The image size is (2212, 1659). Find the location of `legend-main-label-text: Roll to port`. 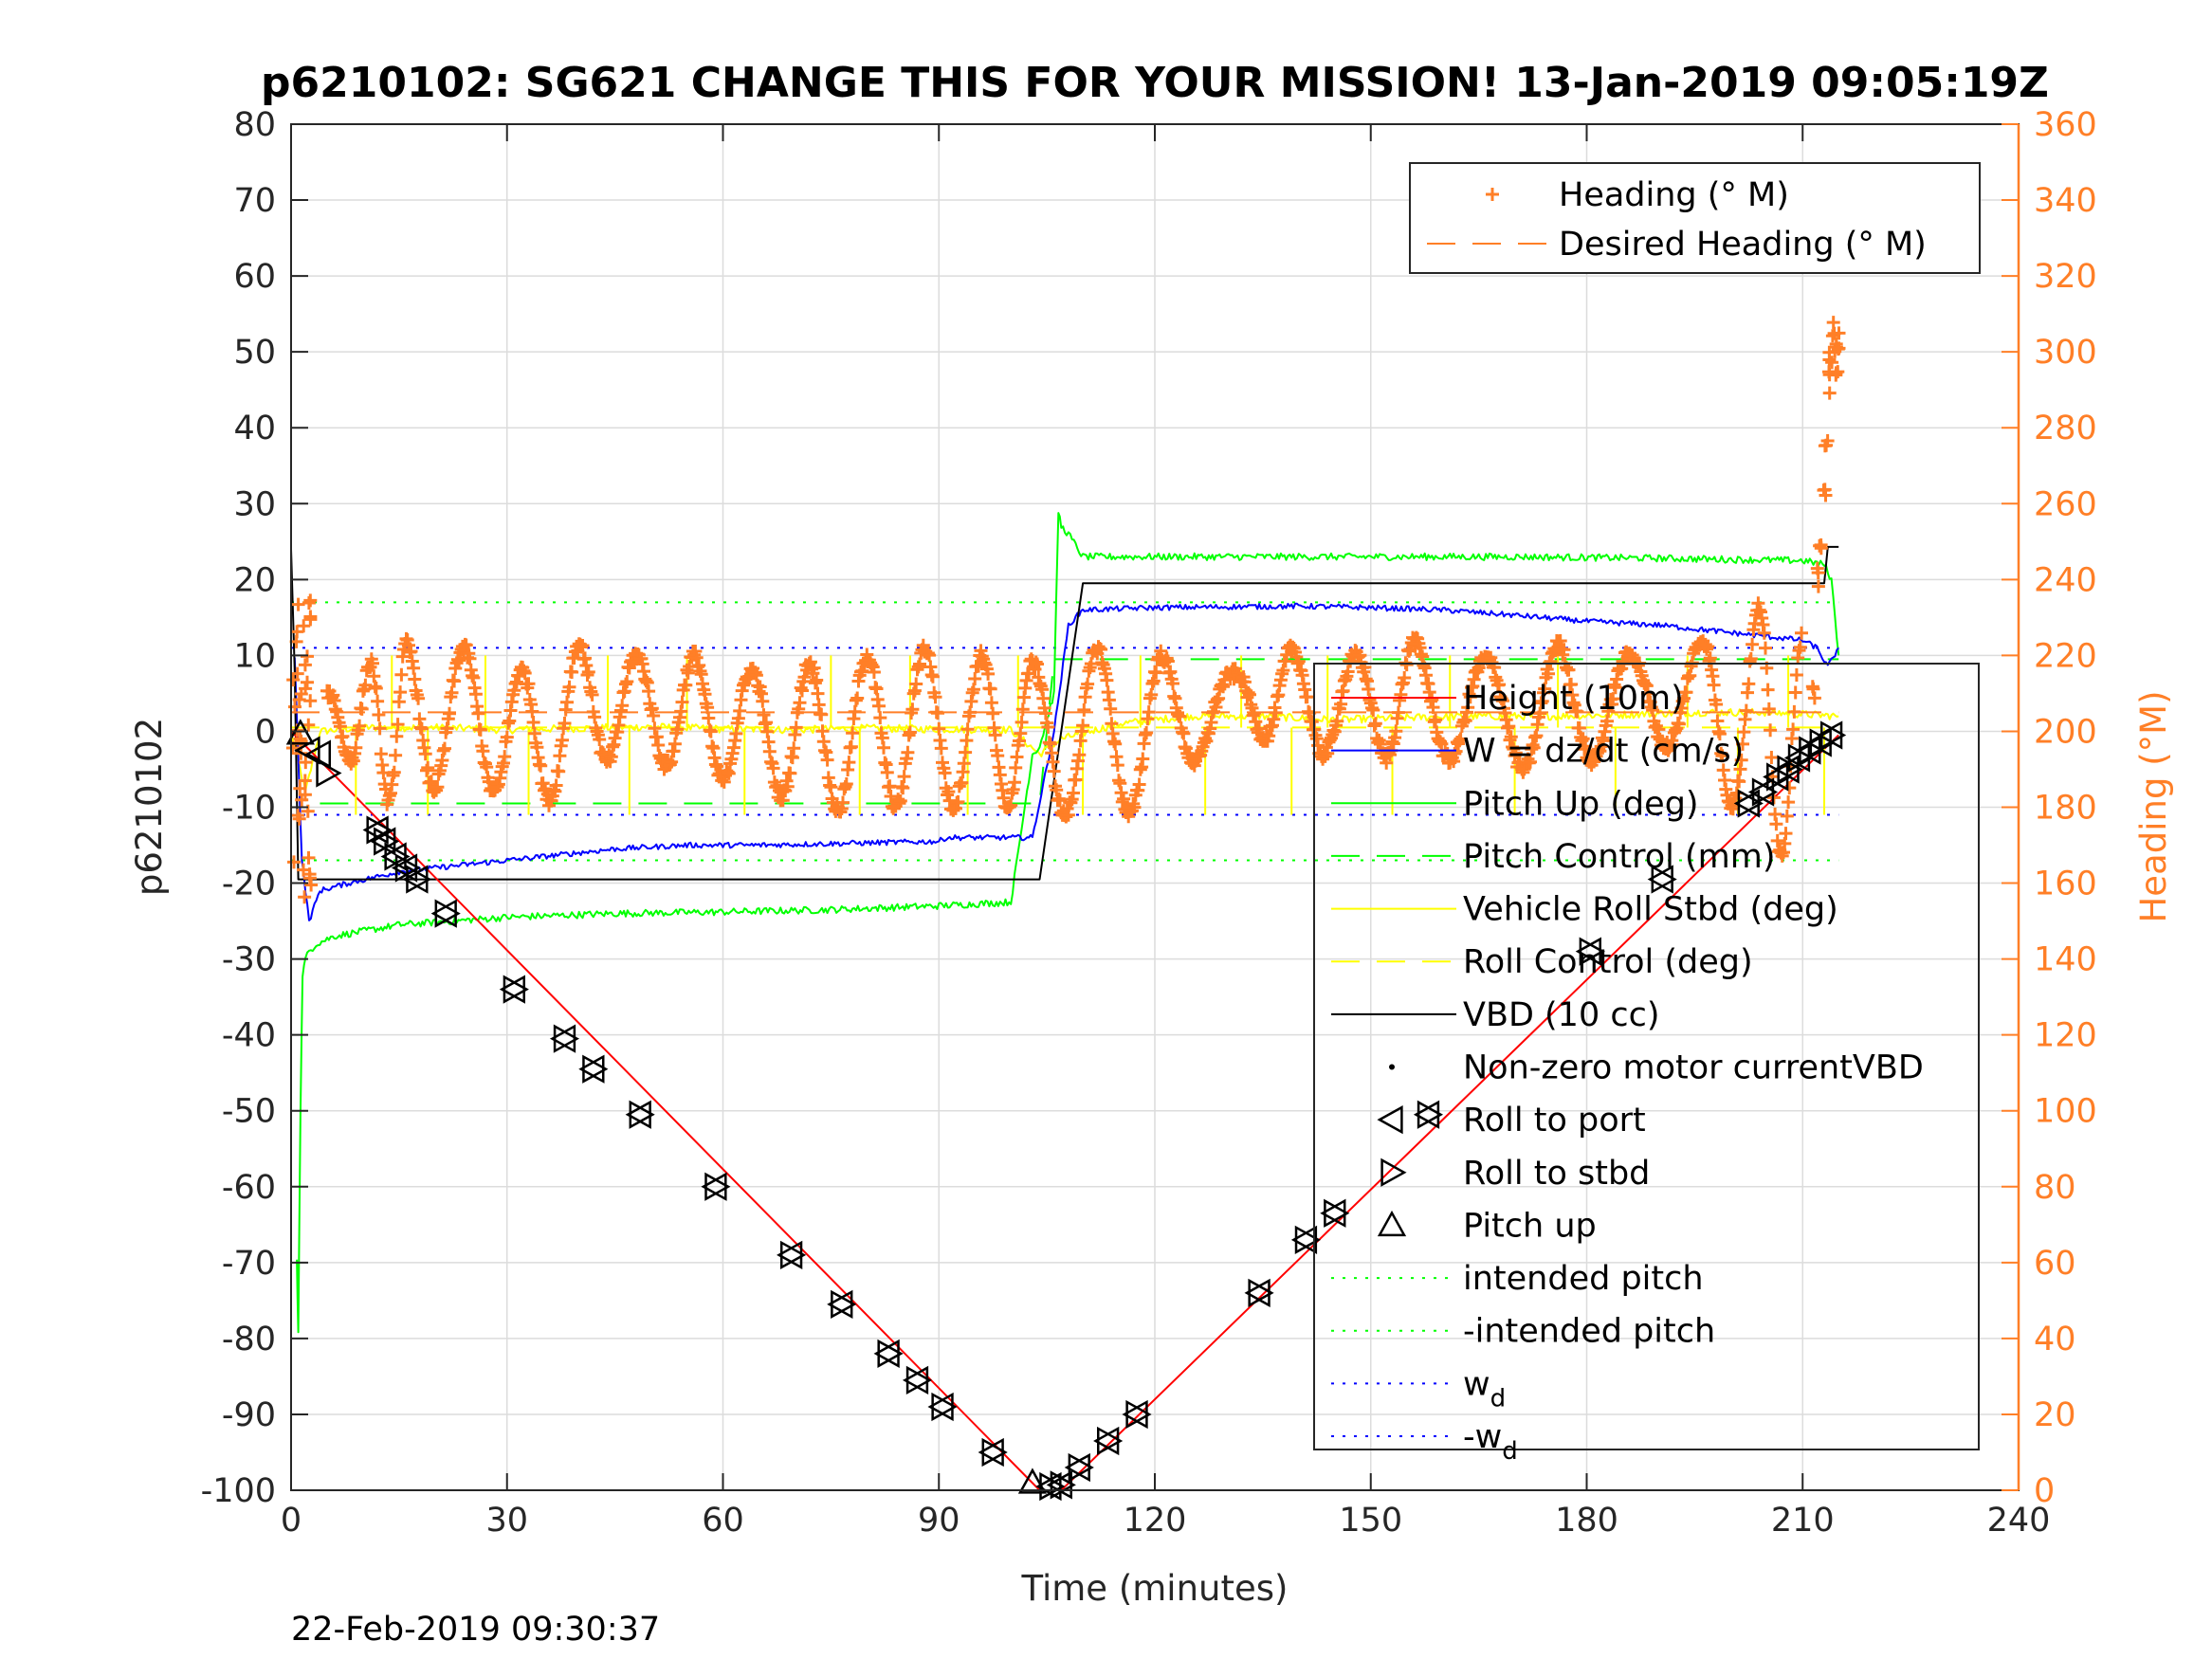

legend-main-label-text: Roll to port is located at coordinates (1554, 1120).